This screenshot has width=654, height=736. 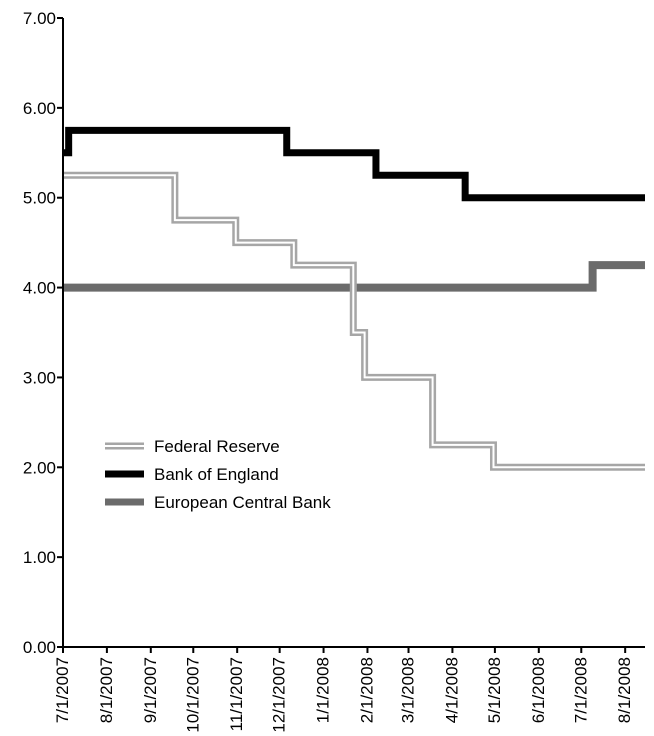 What do you see at coordinates (106, 690) in the screenshot?
I see `x-tick-label: 8/1/2007` at bounding box center [106, 690].